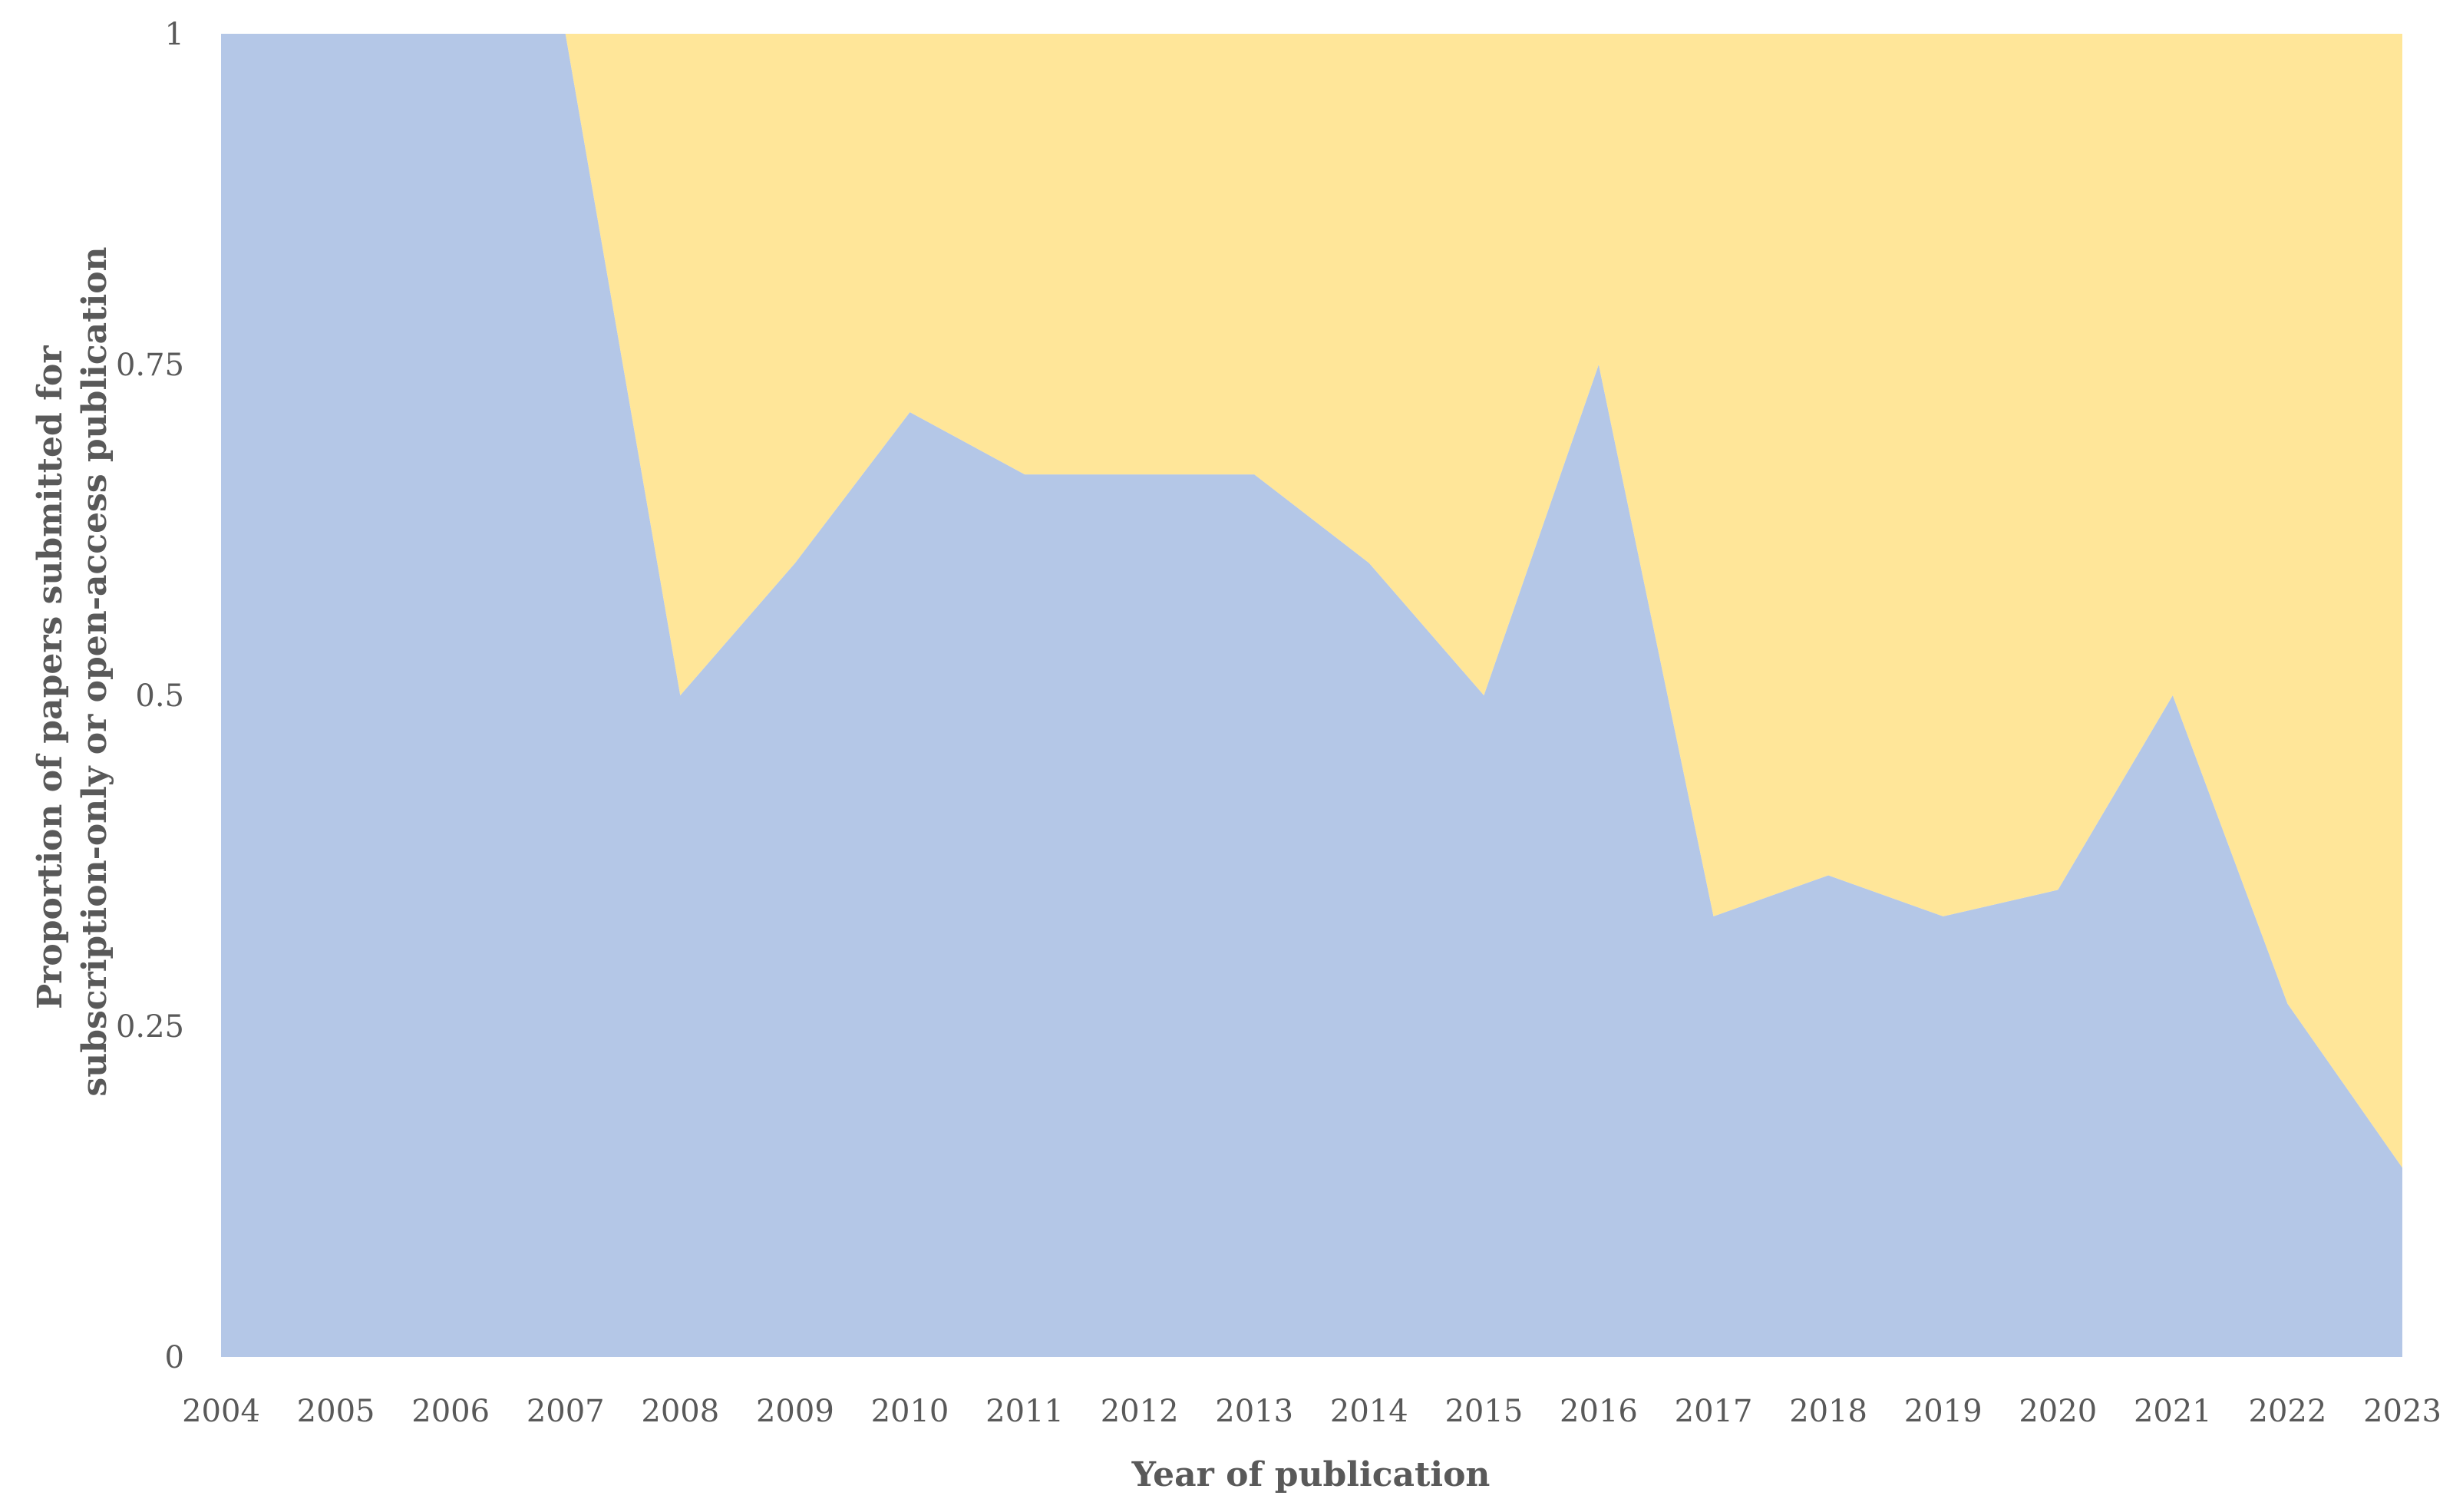 The image size is (2453, 1512). What do you see at coordinates (221, 1412) in the screenshot?
I see `x-tick-label: 2004` at bounding box center [221, 1412].